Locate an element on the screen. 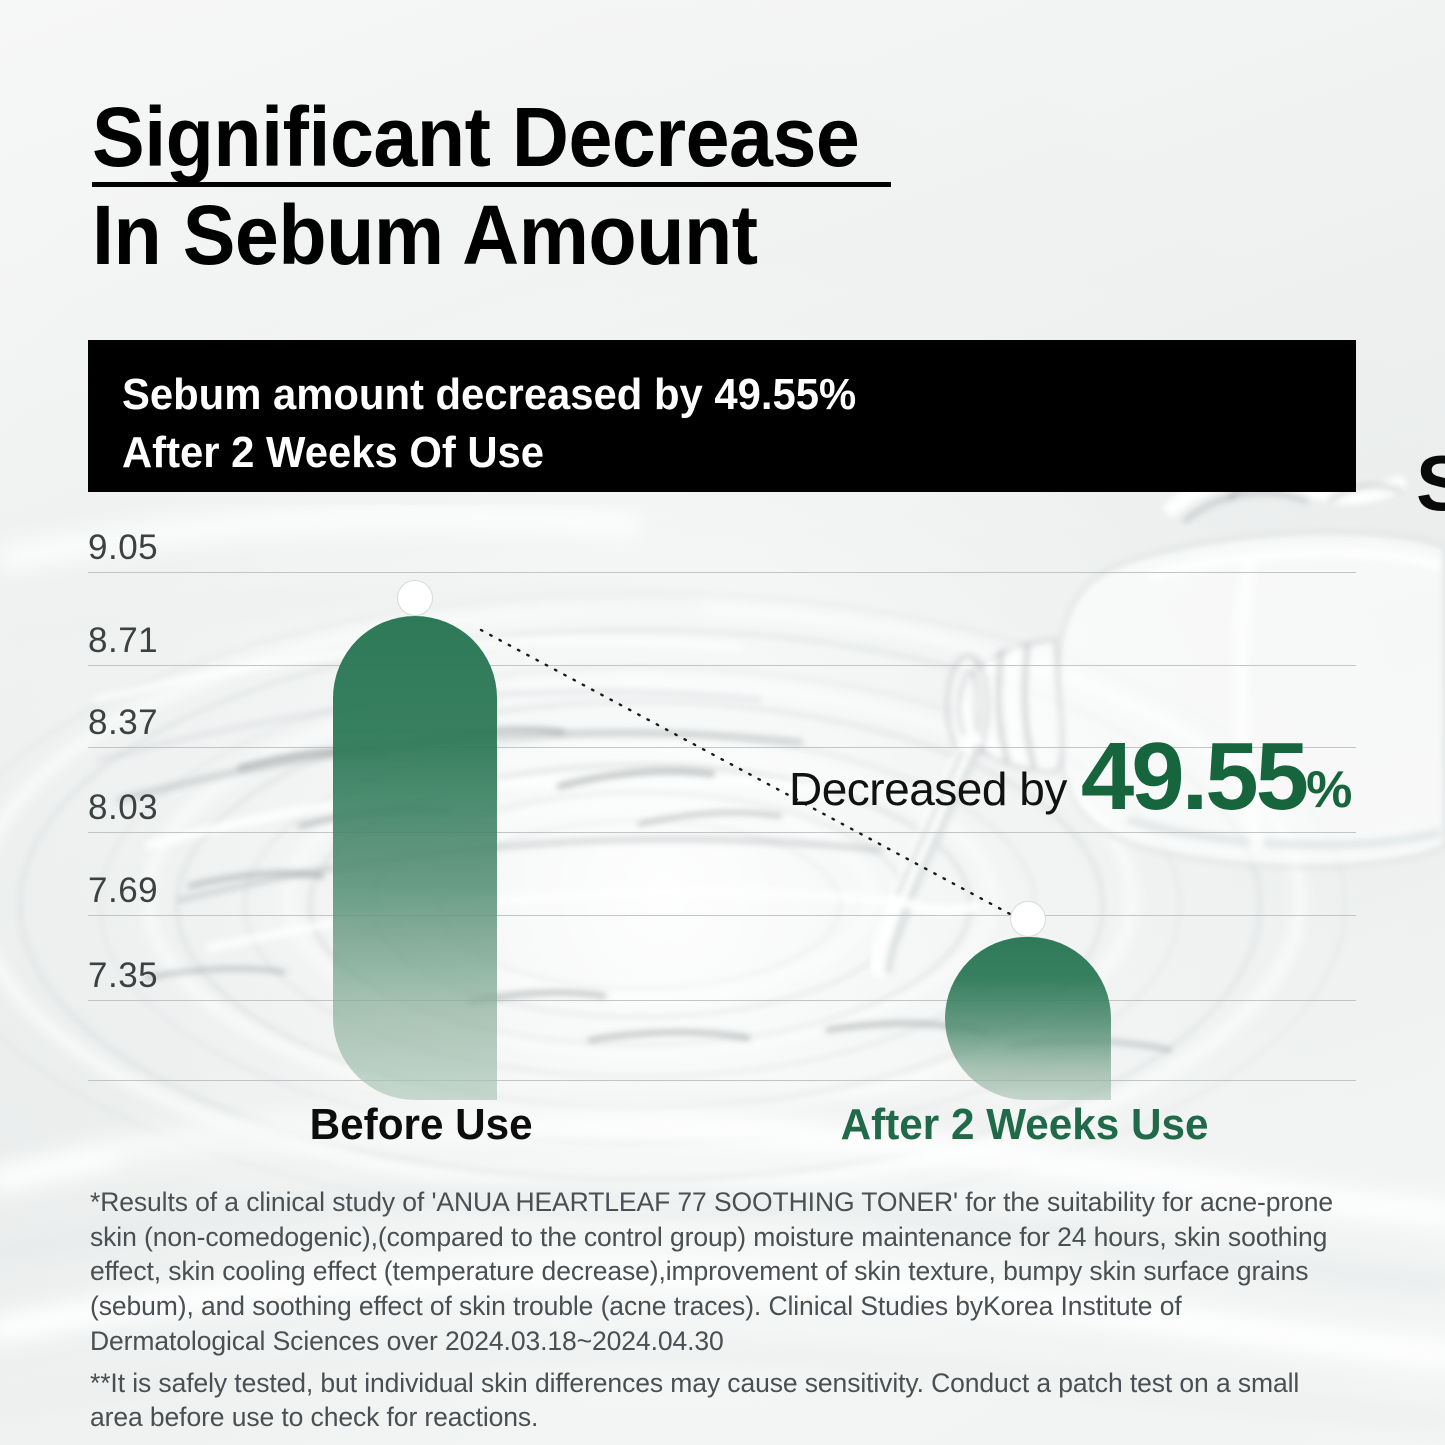 This screenshot has width=1445, height=1445. data-point-marker-after is located at coordinates (1028, 919).